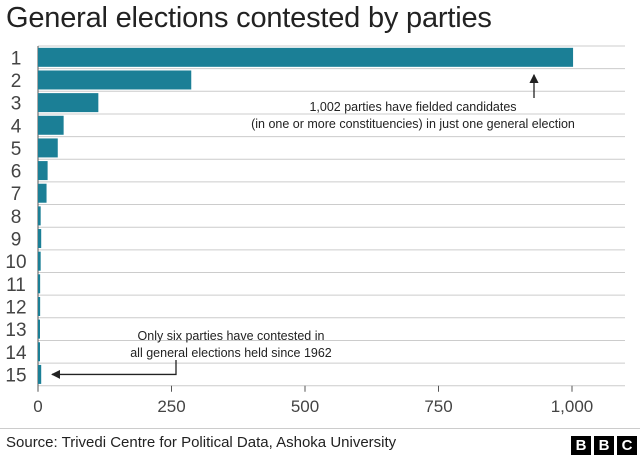  What do you see at coordinates (16, 149) in the screenshot?
I see `category-label: 5` at bounding box center [16, 149].